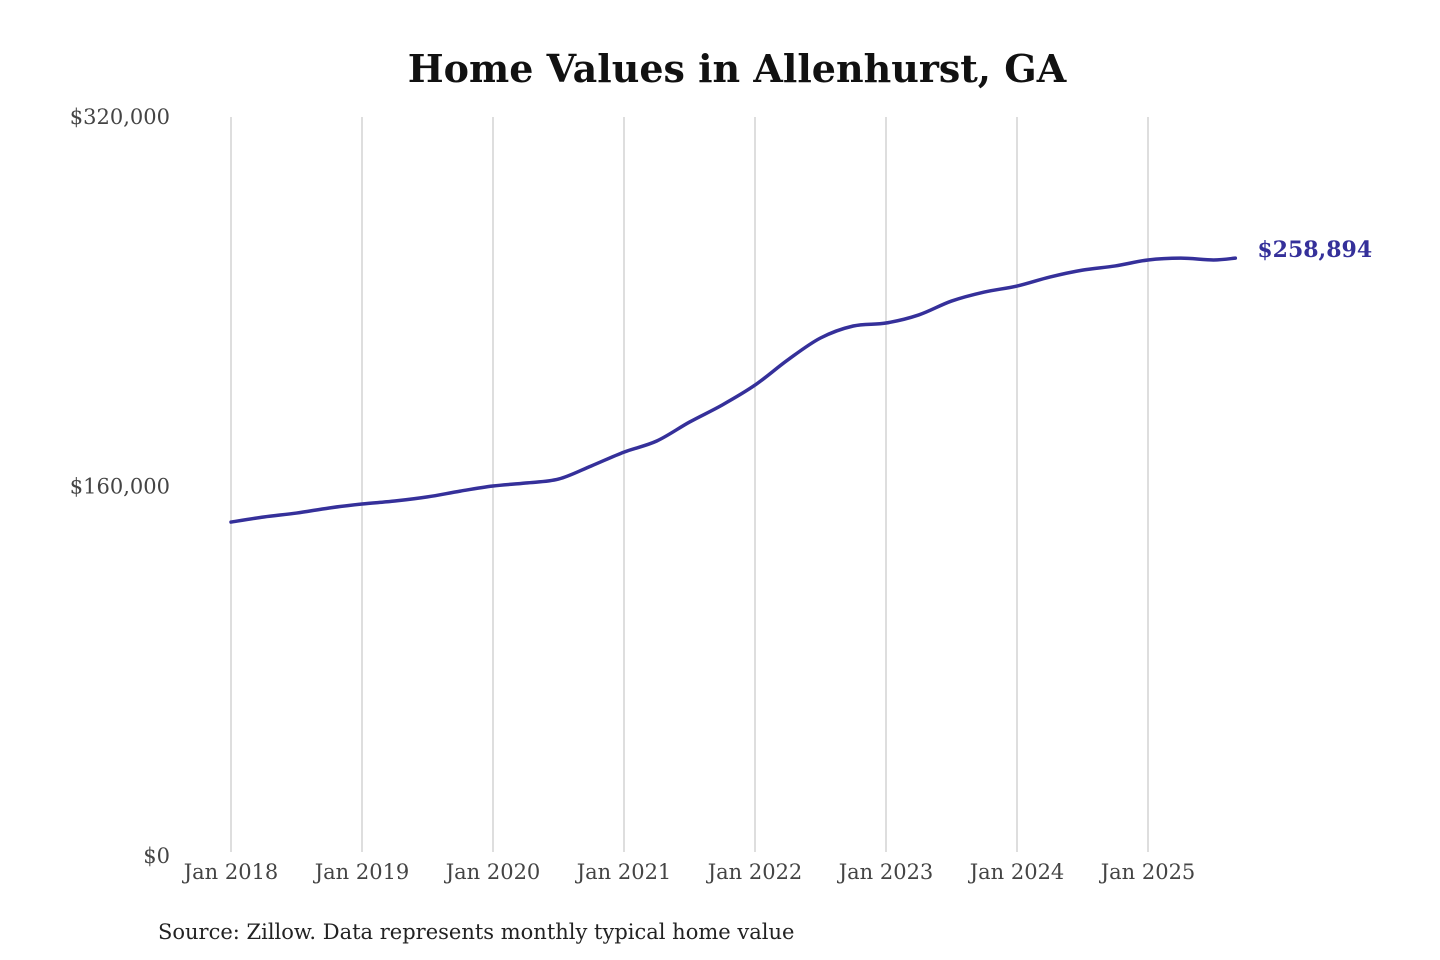 The width and height of the screenshot is (1440, 960). What do you see at coordinates (1314, 250) in the screenshot?
I see `end-value-label: $258,894` at bounding box center [1314, 250].